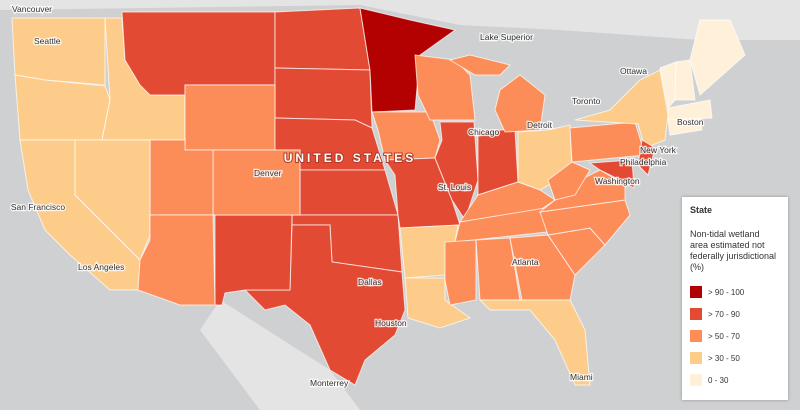 This screenshot has width=800, height=410. I want to click on place-label: St. Louis, so click(454, 187).